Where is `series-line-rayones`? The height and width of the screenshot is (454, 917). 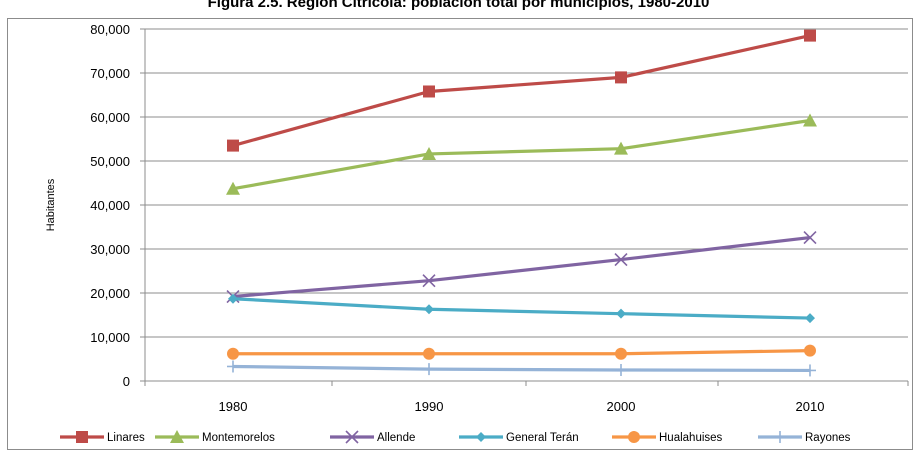
series-line-rayones is located at coordinates (521, 368).